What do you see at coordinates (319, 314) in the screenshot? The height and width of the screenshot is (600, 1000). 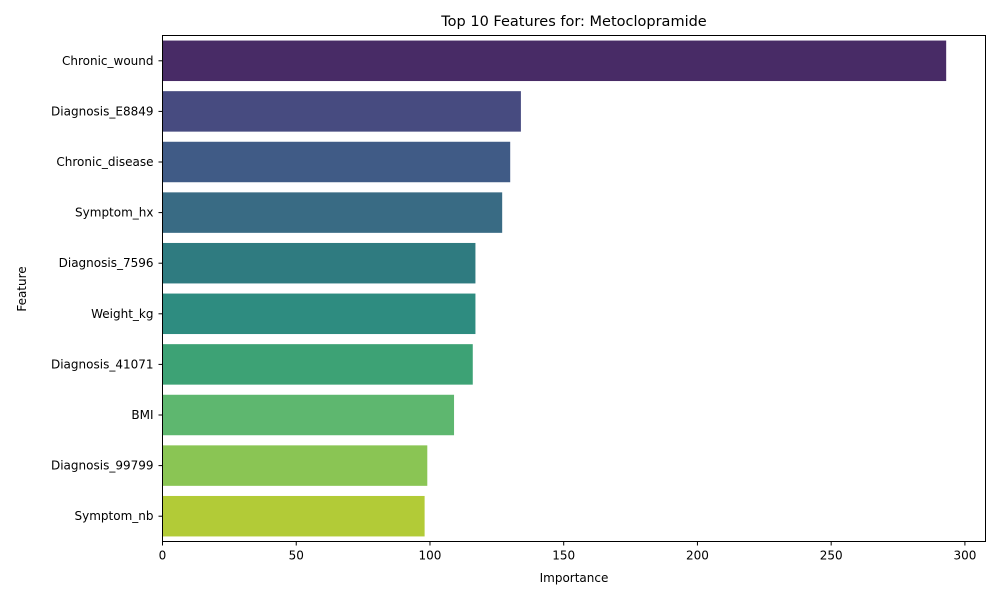 I see `bar-weight-kg` at bounding box center [319, 314].